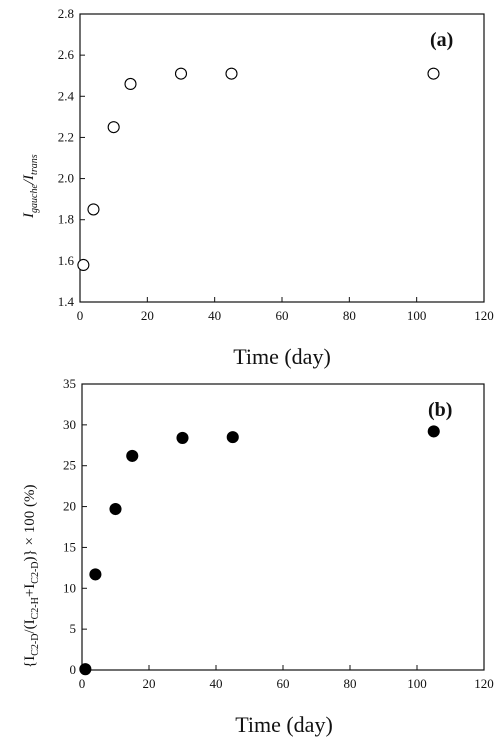 This screenshot has height=743, width=500. Describe the element at coordinates (350, 683) in the screenshot. I see `panel-b-x-tick-label: 80` at that location.